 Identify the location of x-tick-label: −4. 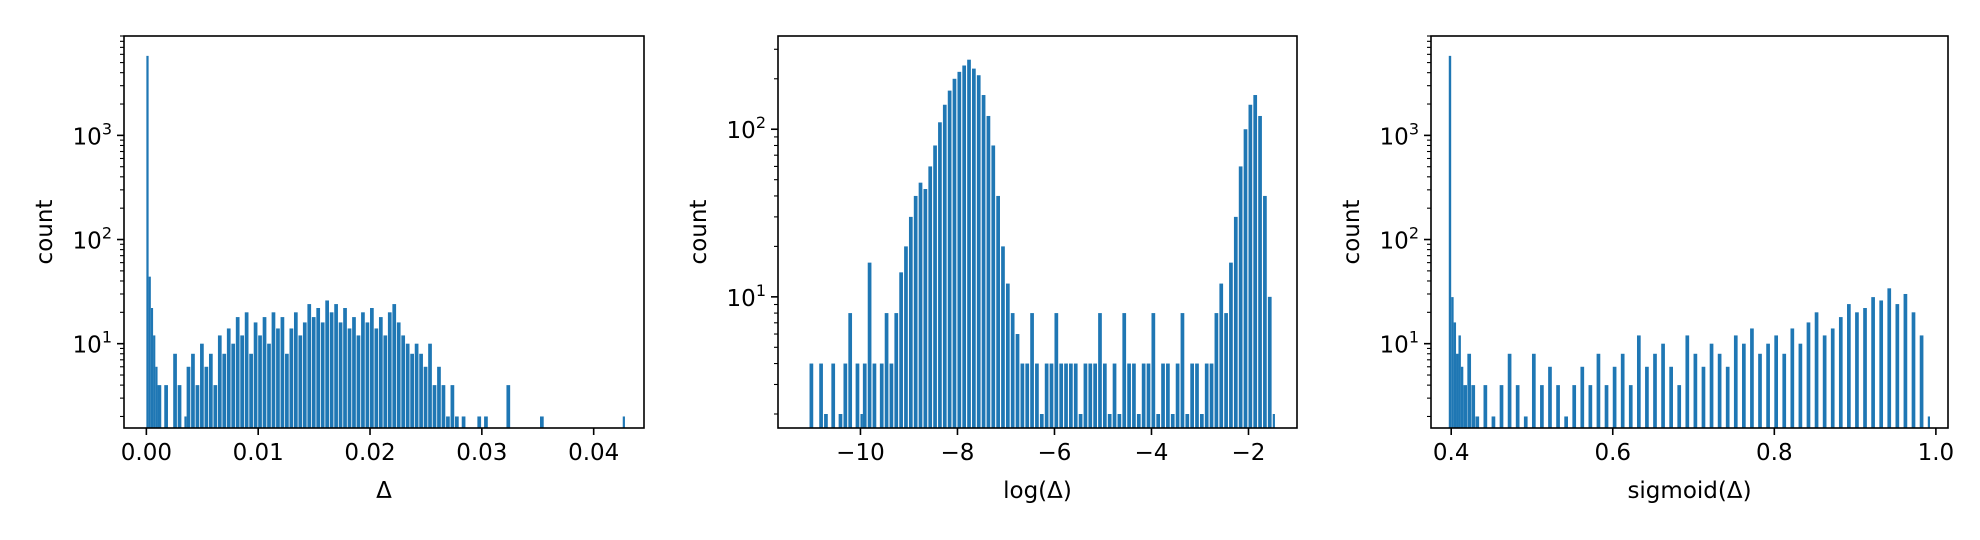
(1152, 453).